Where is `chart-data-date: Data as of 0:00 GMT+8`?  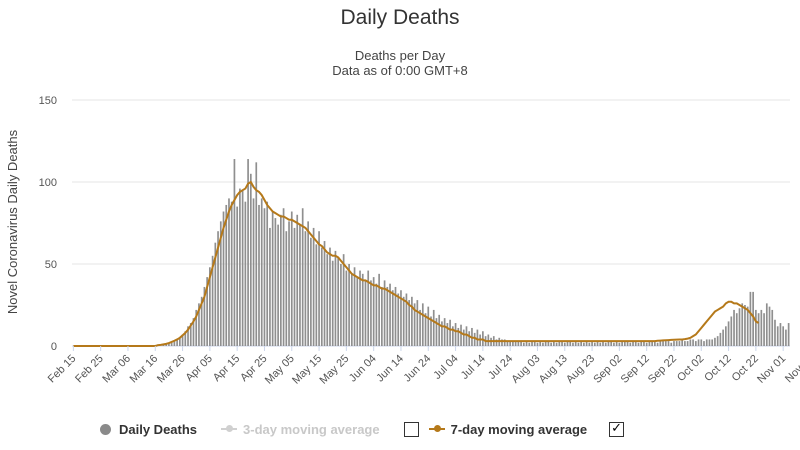 chart-data-date: Data as of 0:00 GMT+8 is located at coordinates (400, 70).